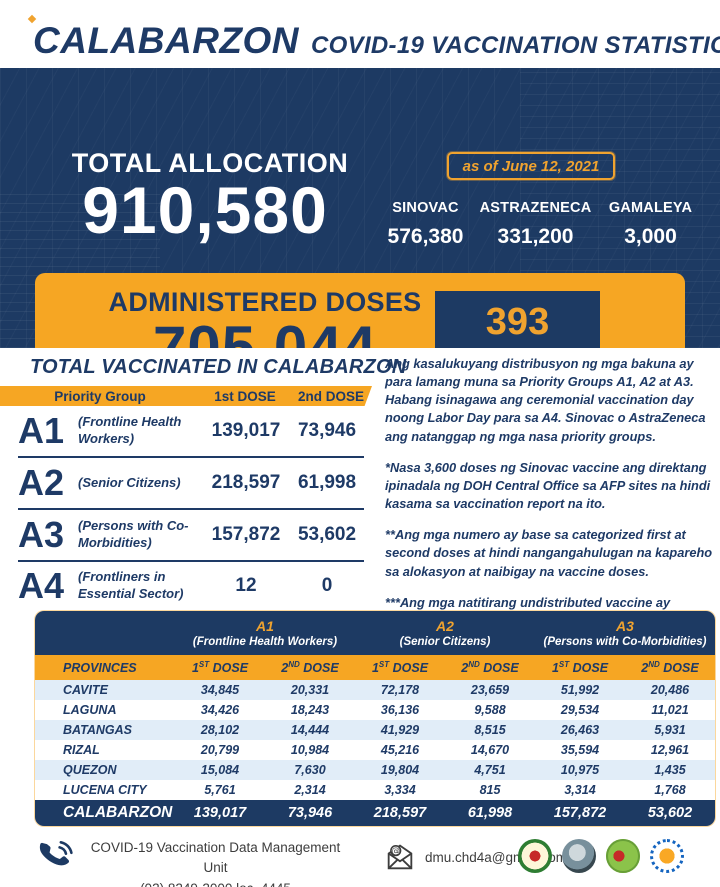 This screenshot has height=887, width=720. Describe the element at coordinates (191, 484) in the screenshot. I see `table-row-a2: A2 (Senior Citizens) 218,597 61,998` at that location.